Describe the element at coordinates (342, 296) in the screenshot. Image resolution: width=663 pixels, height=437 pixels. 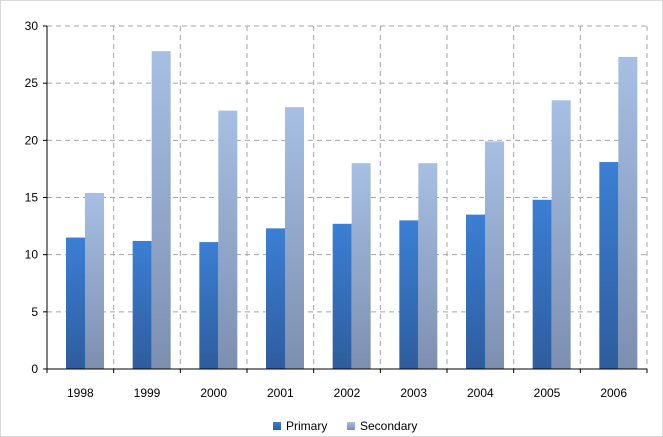
I see `bar-primary-2002` at that location.